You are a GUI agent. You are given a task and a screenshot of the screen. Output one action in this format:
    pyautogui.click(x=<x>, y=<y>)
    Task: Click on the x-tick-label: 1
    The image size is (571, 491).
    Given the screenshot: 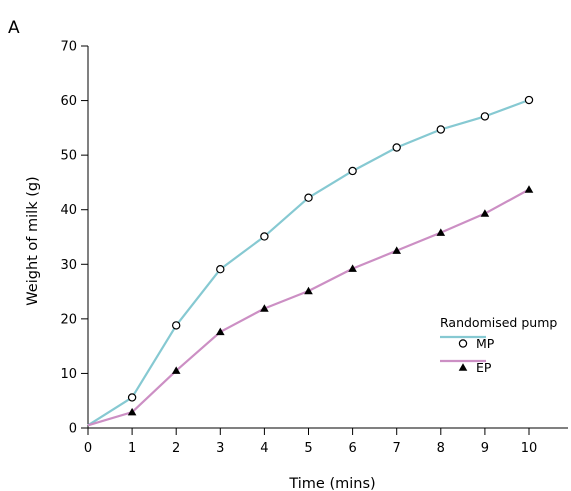 What is the action you would take?
    pyautogui.click(x=132, y=448)
    